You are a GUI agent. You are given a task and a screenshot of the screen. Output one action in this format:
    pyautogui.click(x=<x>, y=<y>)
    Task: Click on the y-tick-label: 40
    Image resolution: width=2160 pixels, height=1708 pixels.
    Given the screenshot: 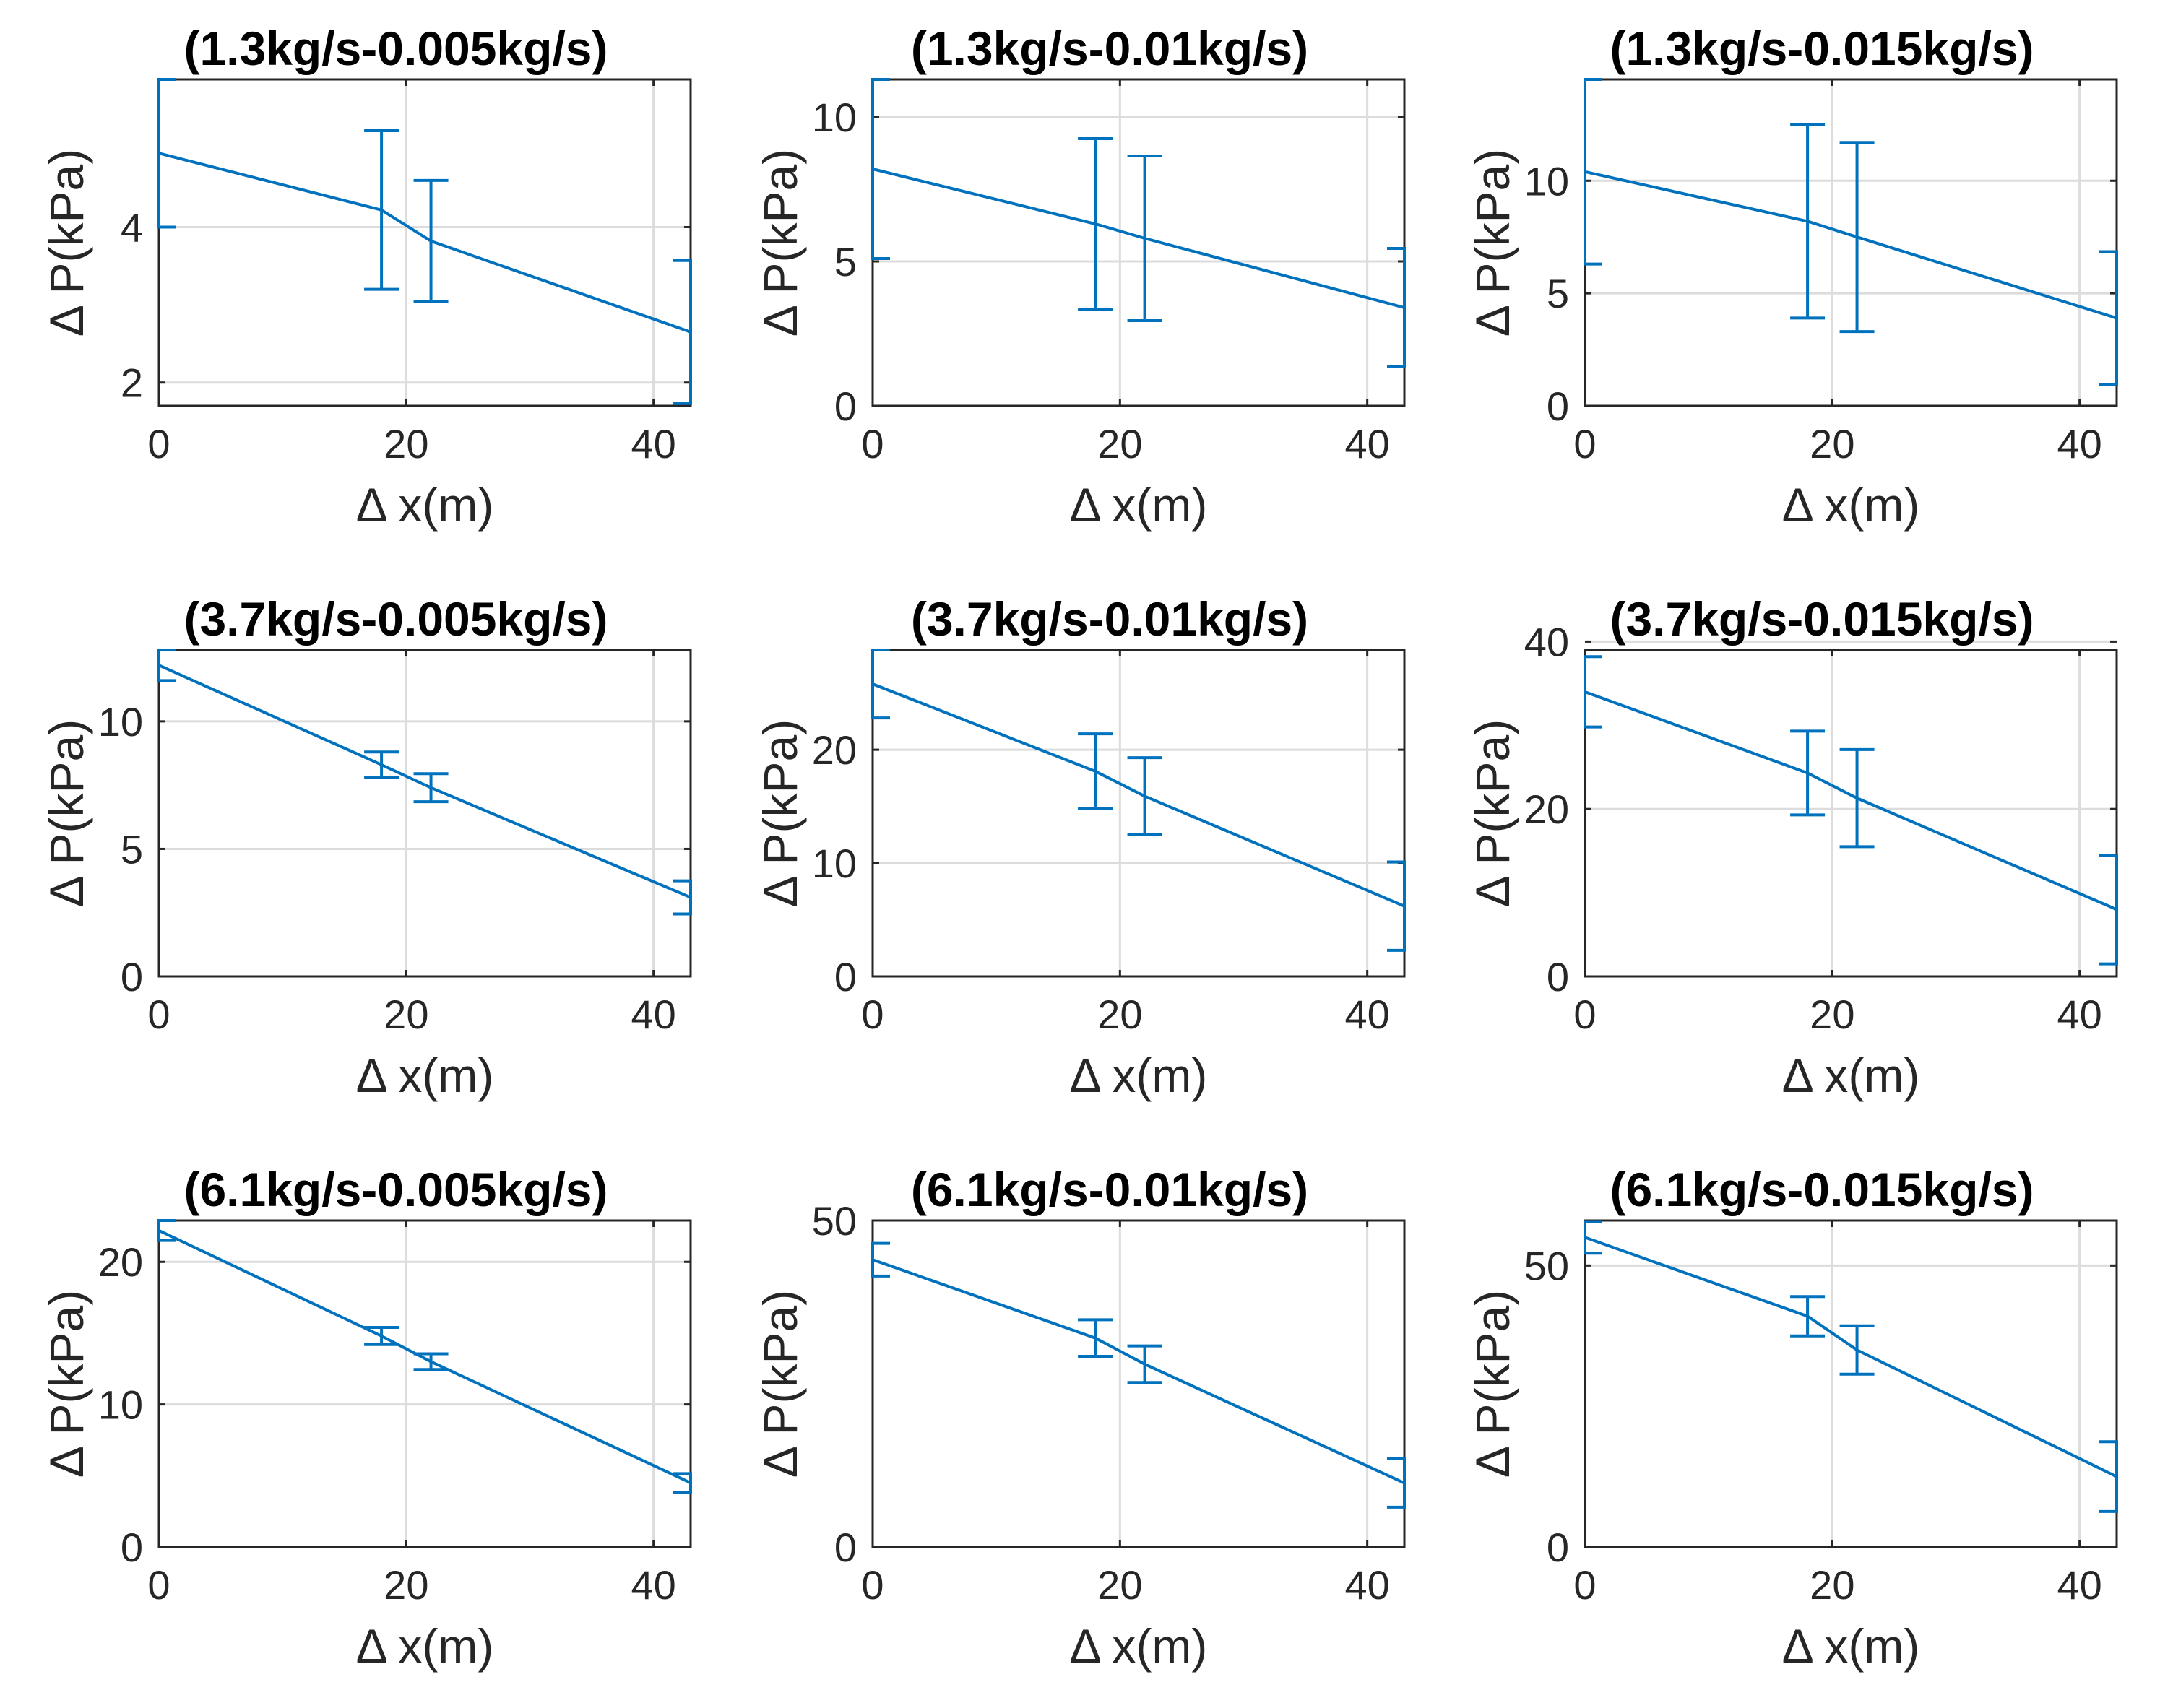 What is the action you would take?
    pyautogui.click(x=1546, y=641)
    